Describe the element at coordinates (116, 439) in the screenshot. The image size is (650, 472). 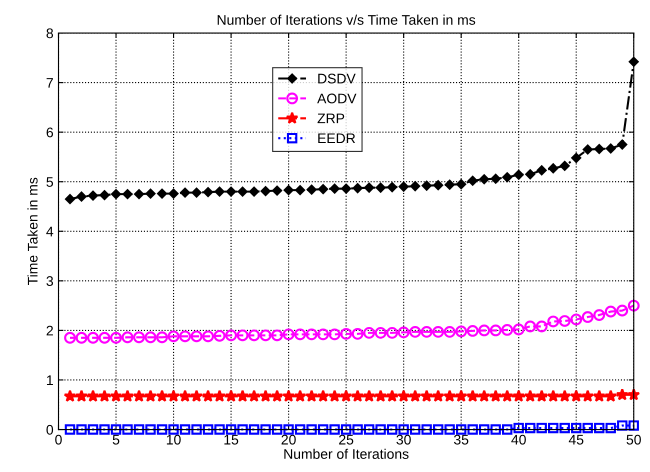
I see `x-tick-label: 5` at that location.